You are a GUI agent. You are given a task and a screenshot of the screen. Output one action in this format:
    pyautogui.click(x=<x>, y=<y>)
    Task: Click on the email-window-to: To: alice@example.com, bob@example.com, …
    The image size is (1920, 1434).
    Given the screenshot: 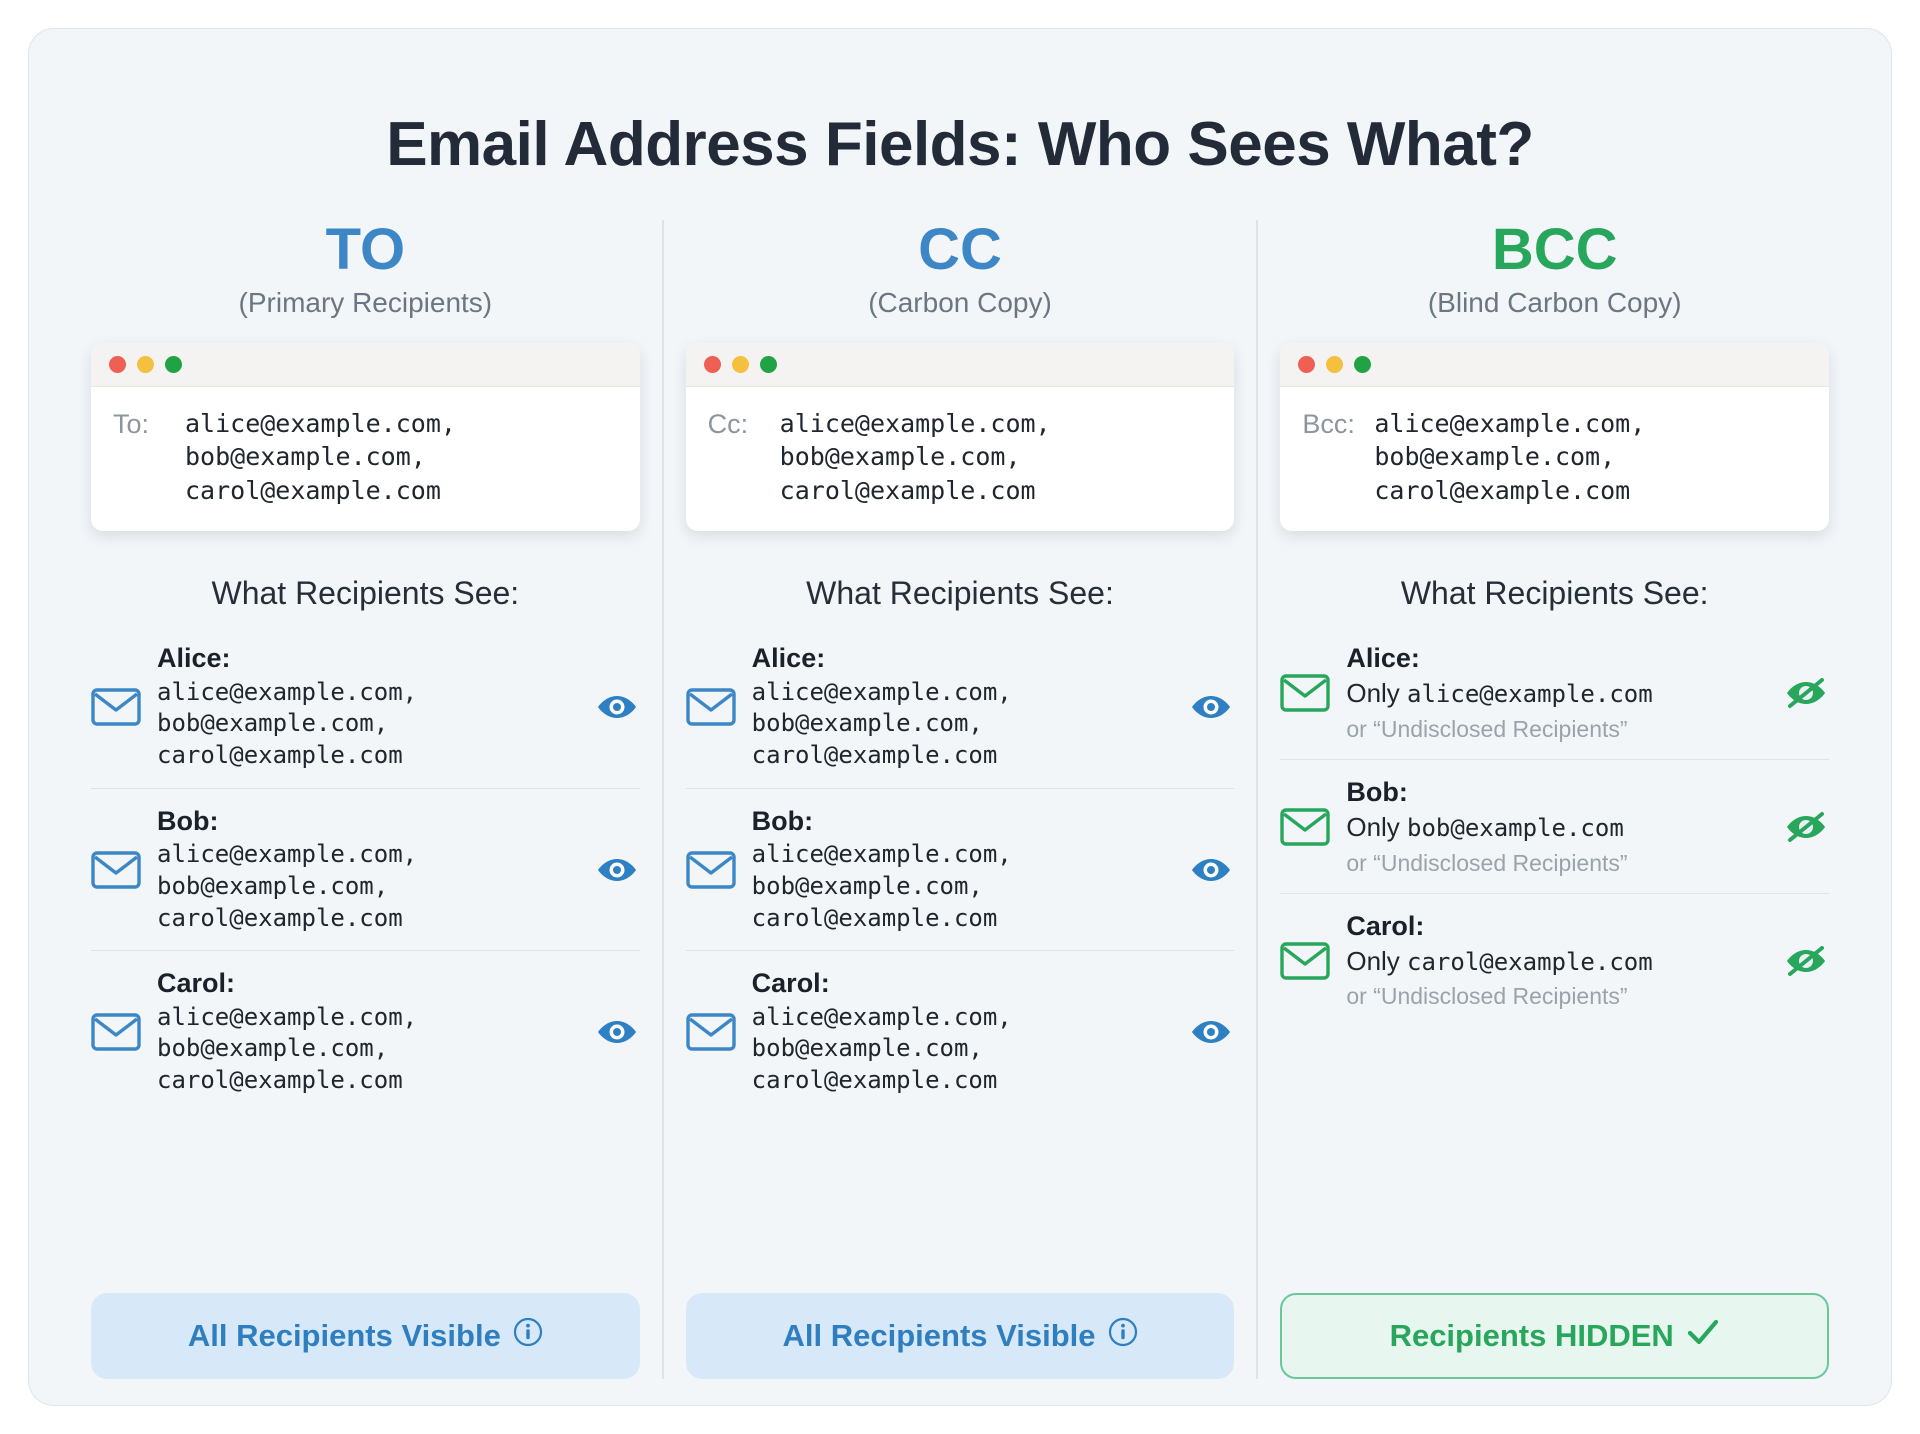 What is the action you would take?
    pyautogui.click(x=365, y=437)
    